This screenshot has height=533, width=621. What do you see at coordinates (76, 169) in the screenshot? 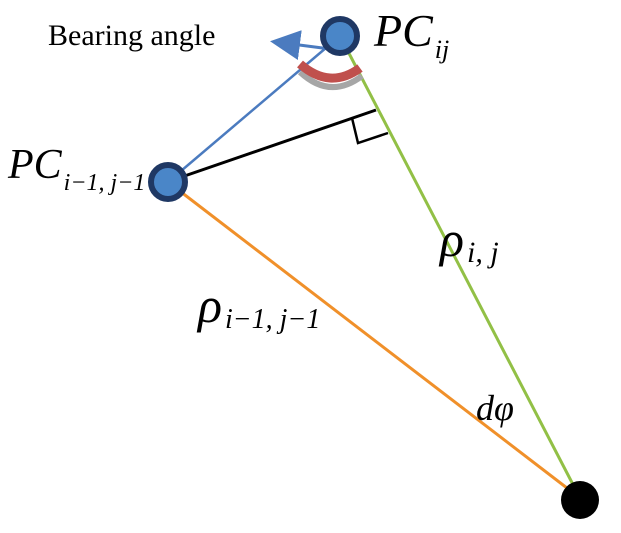
I see `pc-prev-label: PCi−1, j−1` at bounding box center [76, 169].